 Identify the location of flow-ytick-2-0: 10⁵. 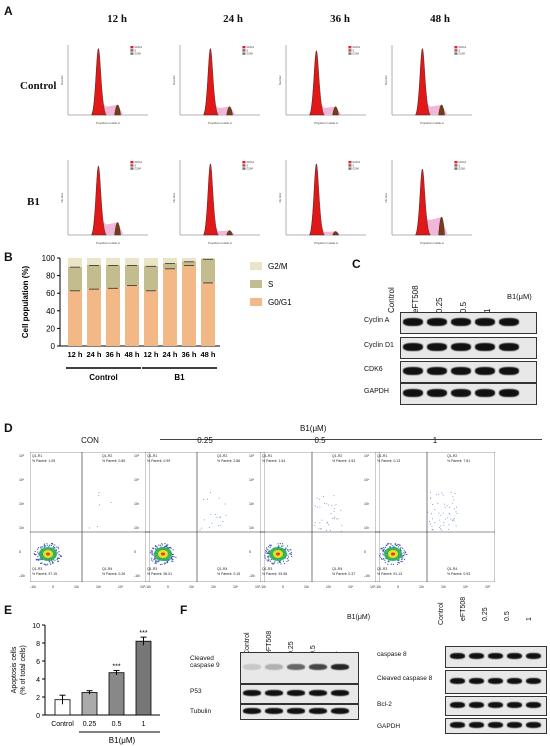
(252, 456).